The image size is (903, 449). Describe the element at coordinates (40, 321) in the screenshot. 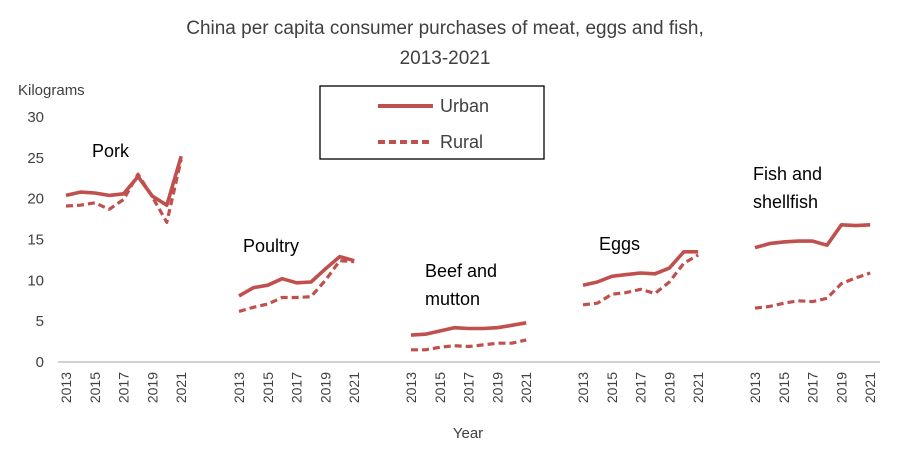

I see `y-tick-label: 5` at that location.